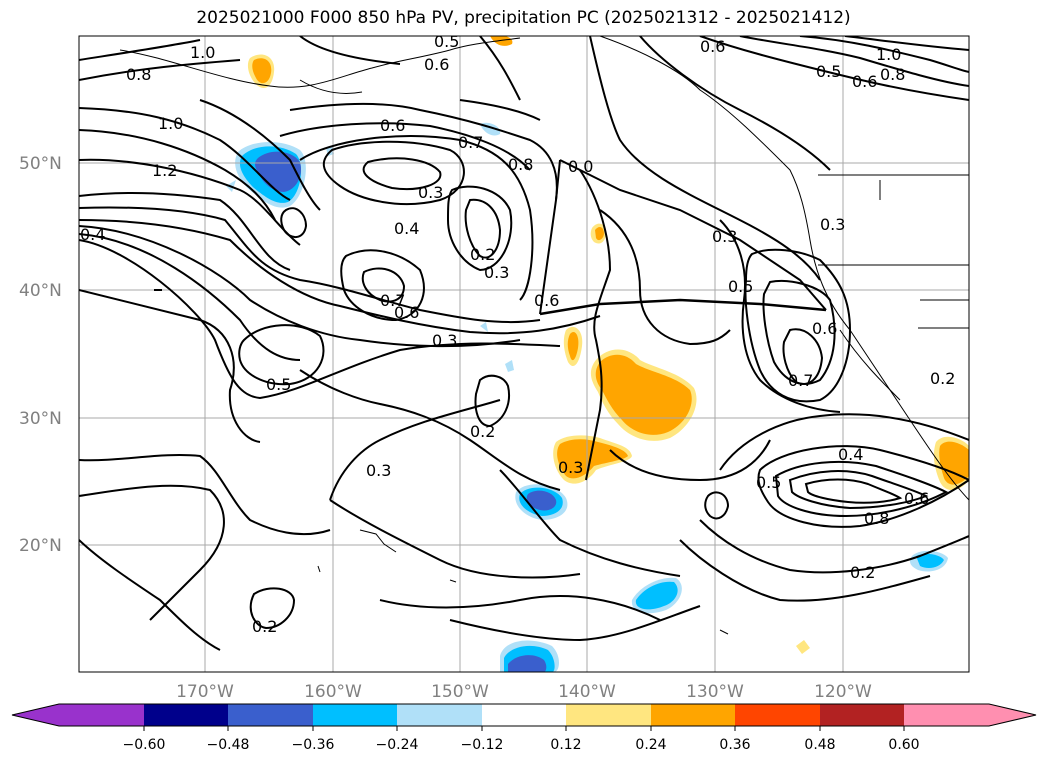 This screenshot has height=765, width=1047. I want to click on colorbar-extend-low, so click(35, 715).